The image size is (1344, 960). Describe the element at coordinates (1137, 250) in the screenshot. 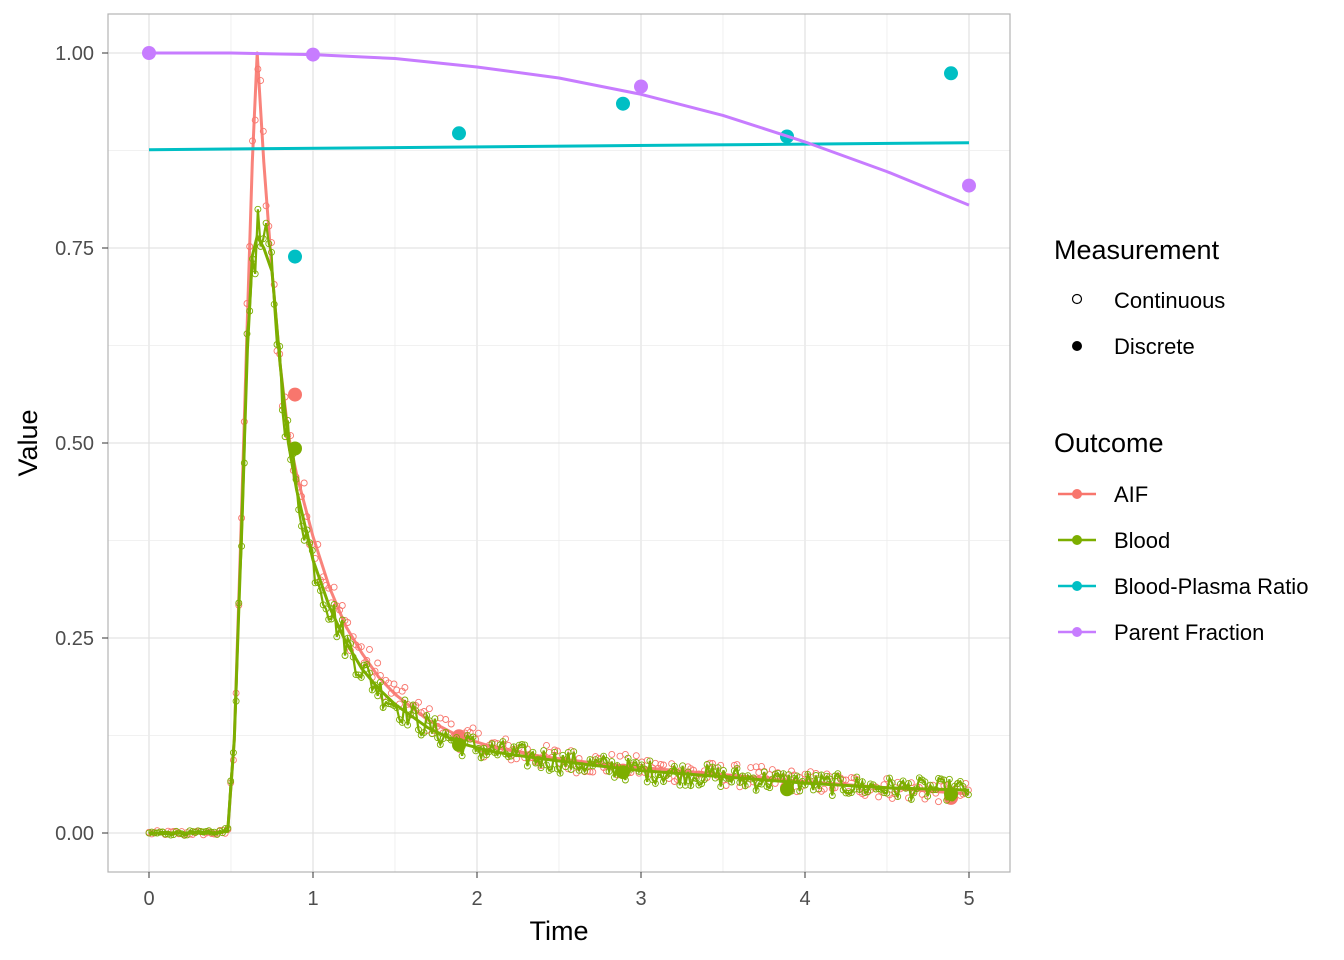

I see `legend-measurement-title: Measurement` at that location.